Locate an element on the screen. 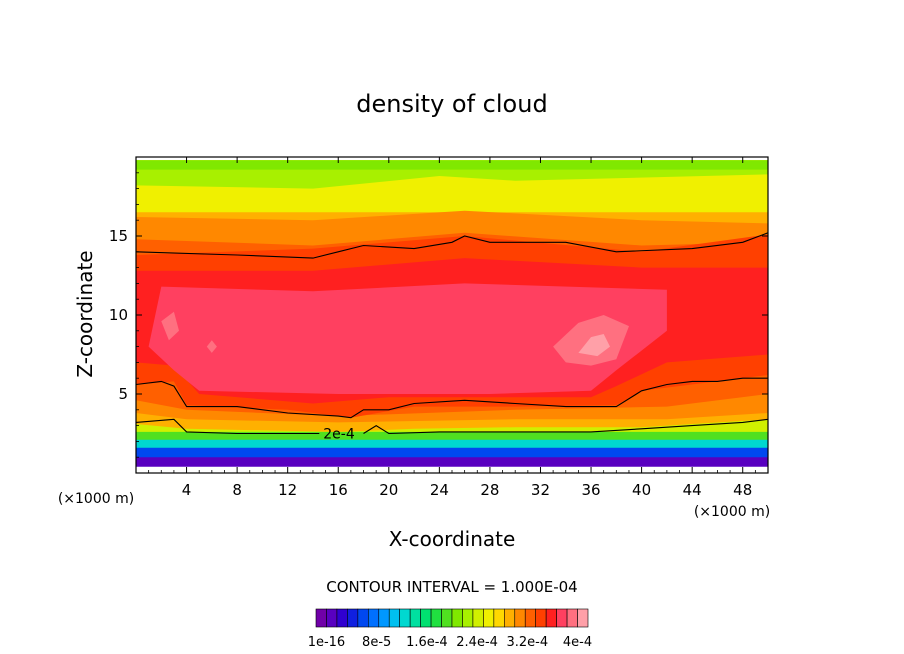  contour-label: 2e-4 is located at coordinates (339, 435).